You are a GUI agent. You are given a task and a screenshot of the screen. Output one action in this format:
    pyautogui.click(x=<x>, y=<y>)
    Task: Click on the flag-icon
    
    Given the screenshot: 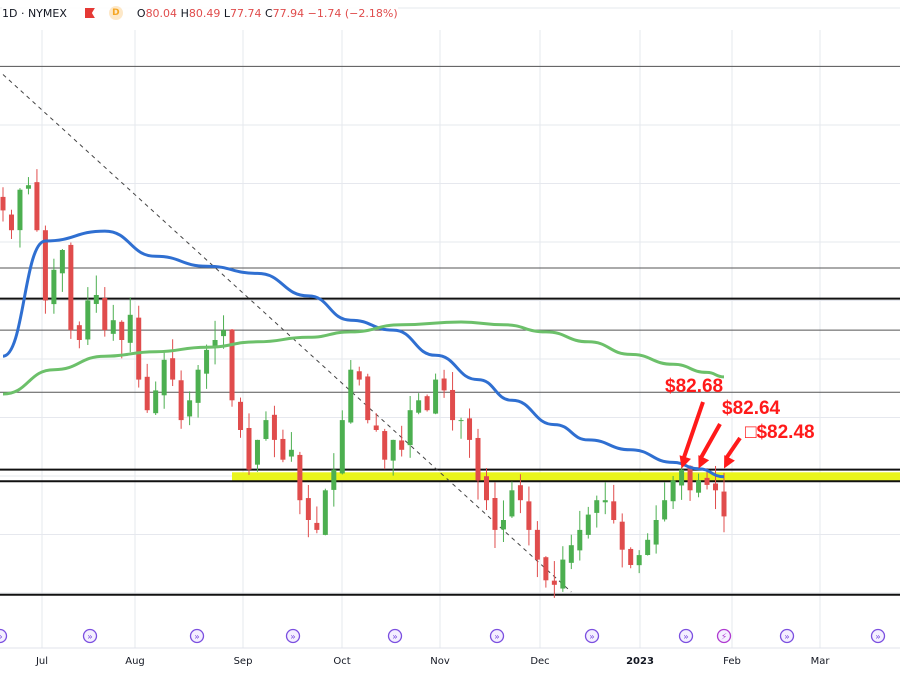 What is the action you would take?
    pyautogui.click(x=89, y=13)
    